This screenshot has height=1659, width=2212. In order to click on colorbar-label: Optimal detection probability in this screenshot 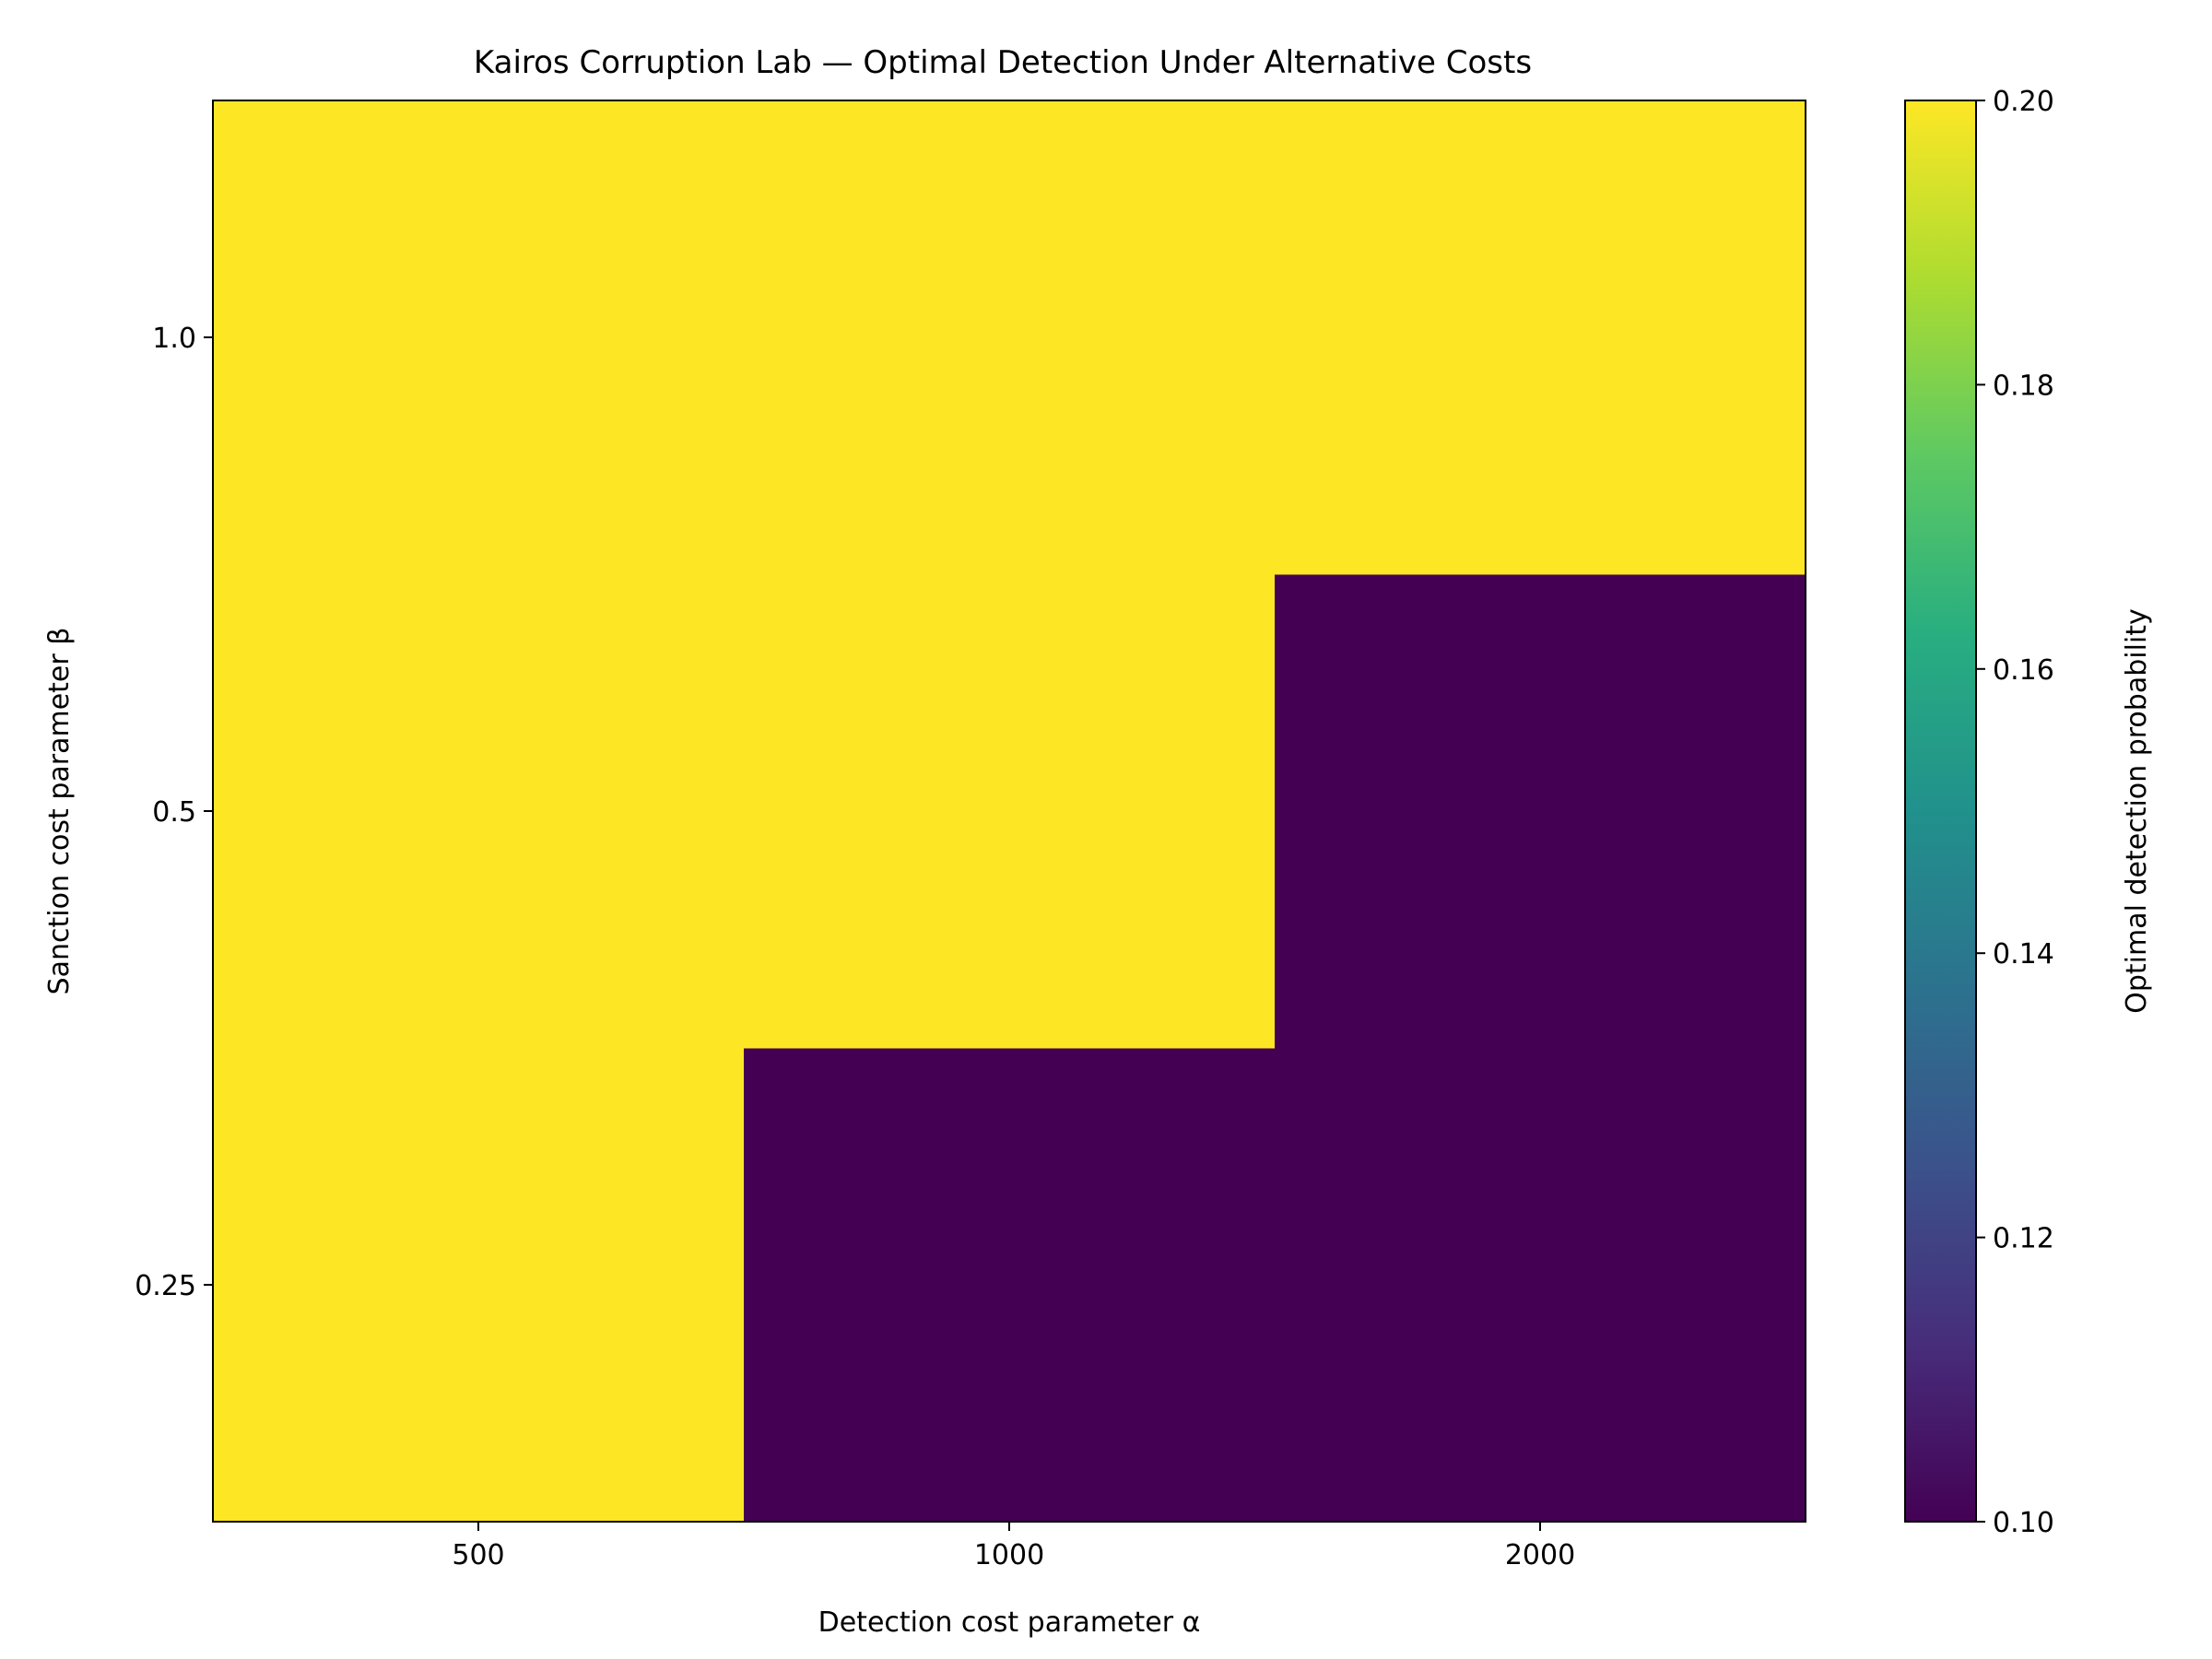, I will do `click(2137, 811)`.